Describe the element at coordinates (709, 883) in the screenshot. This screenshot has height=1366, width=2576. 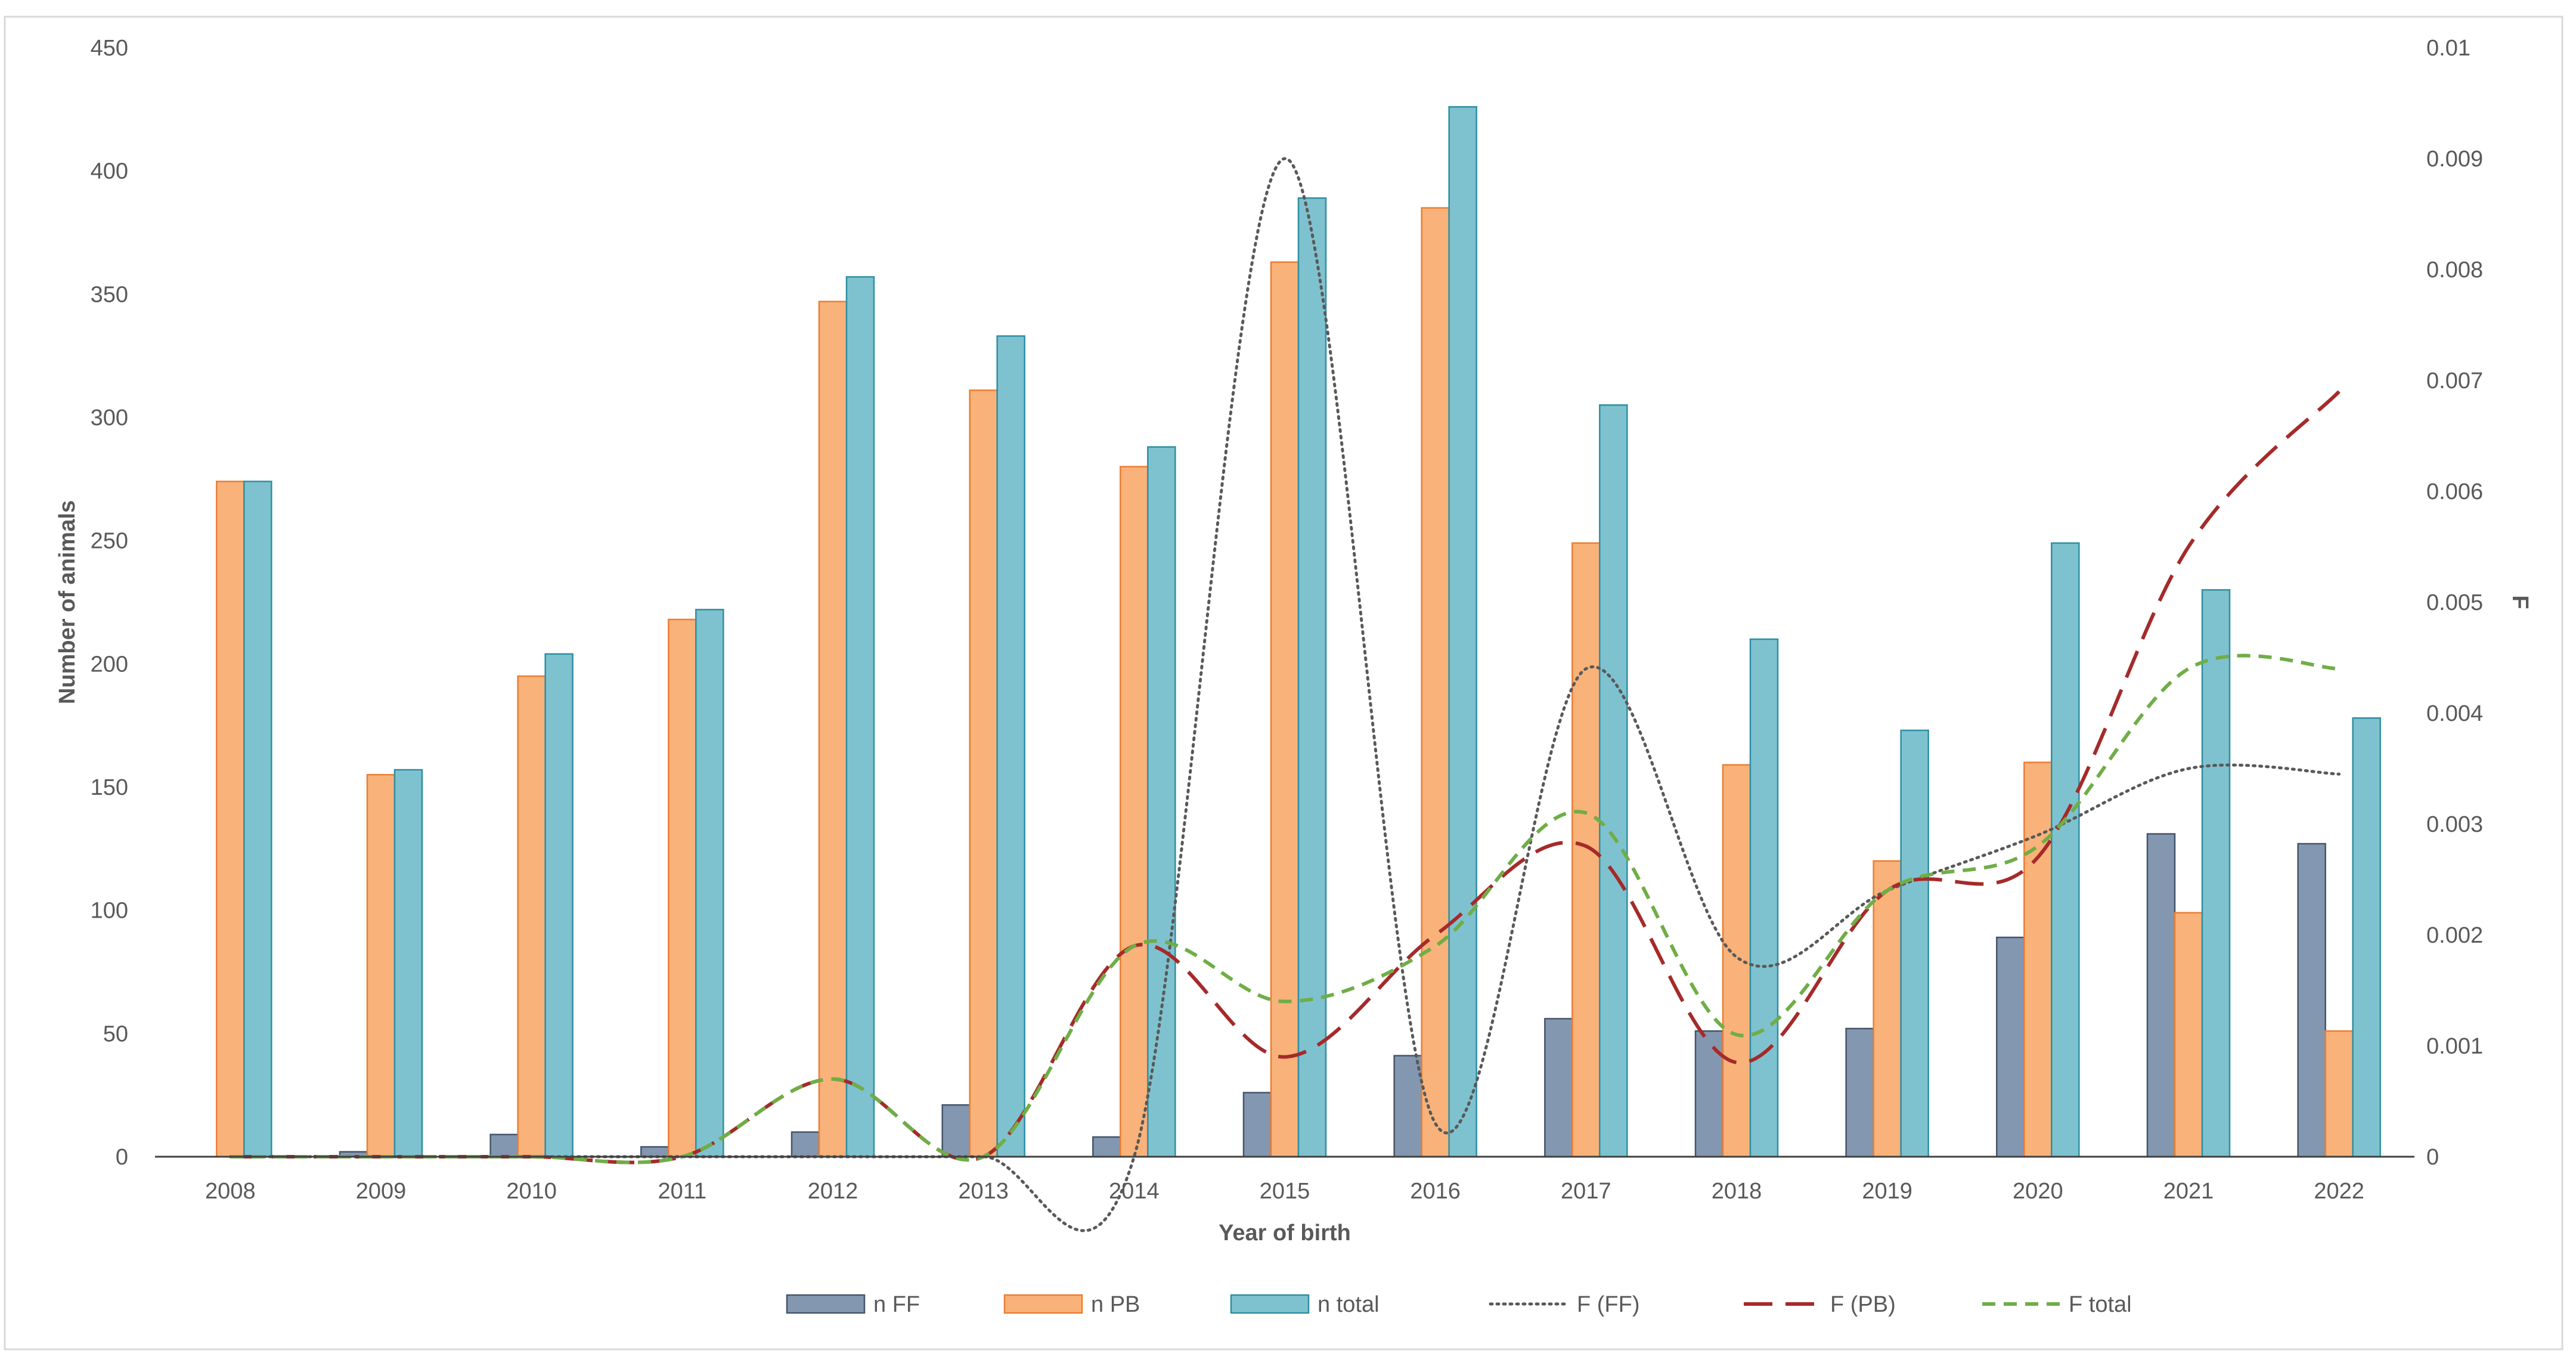
I see `bar-n-total-2011` at that location.